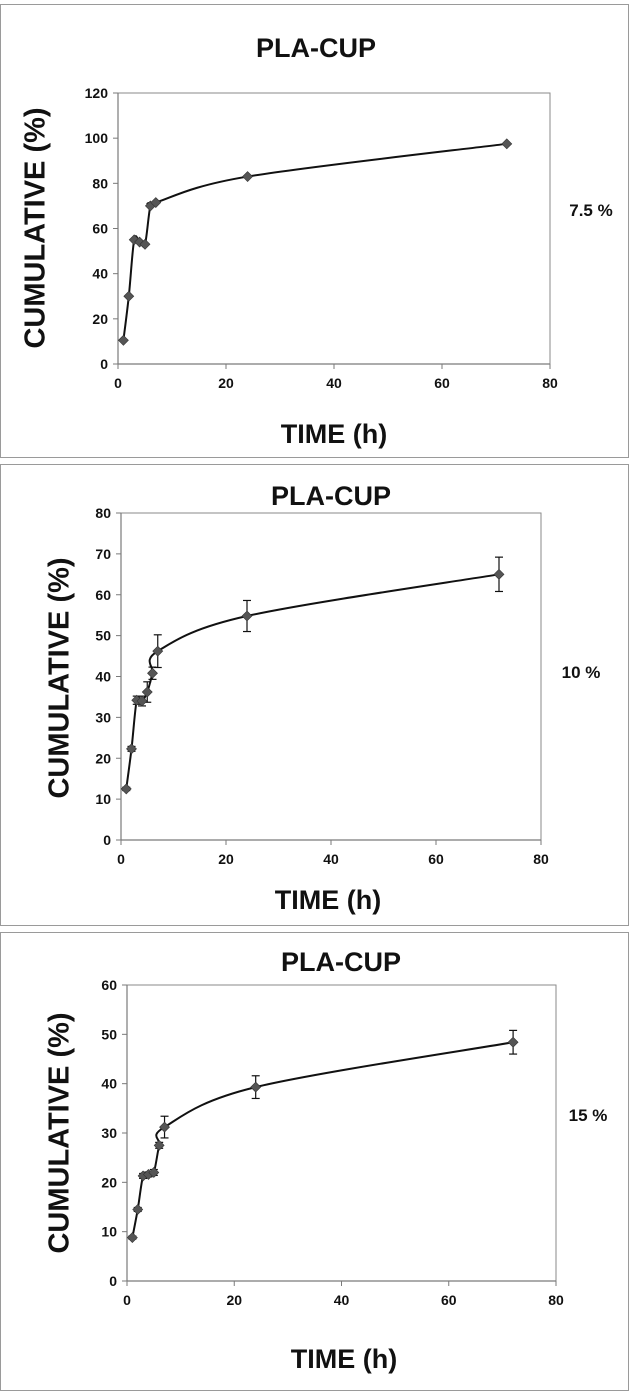  Describe the element at coordinates (588, 1115) in the screenshot. I see `concentration-label: 15 %` at that location.